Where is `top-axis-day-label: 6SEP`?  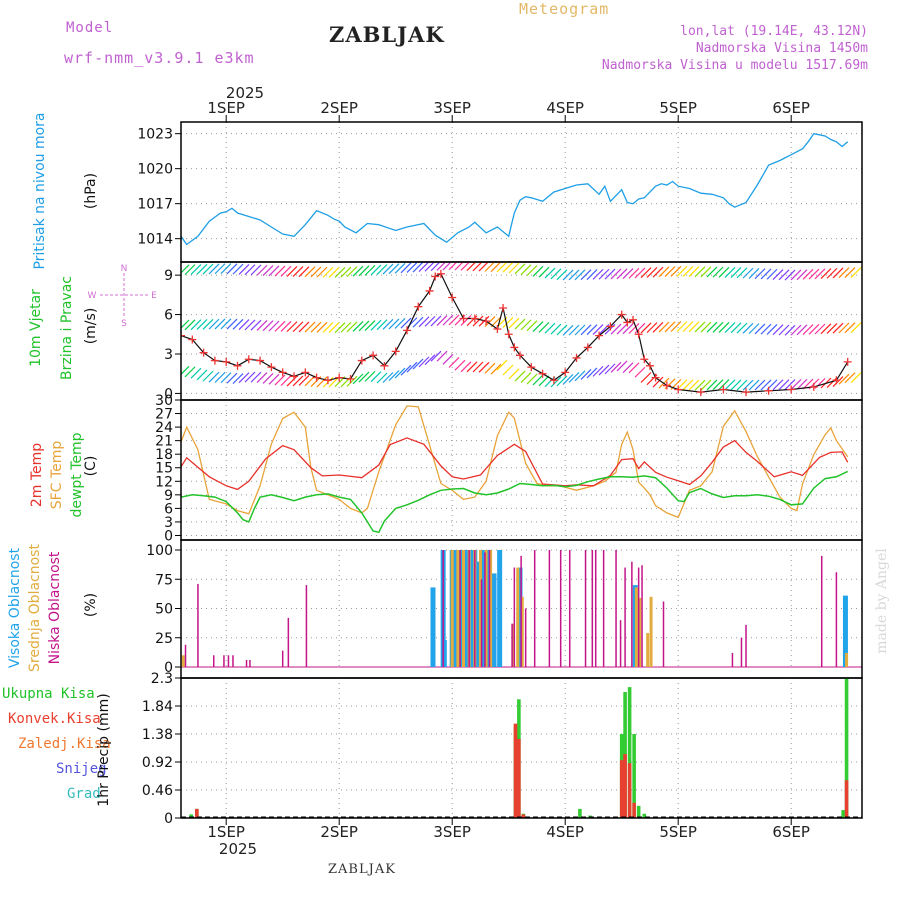 top-axis-day-label: 6SEP is located at coordinates (791, 108).